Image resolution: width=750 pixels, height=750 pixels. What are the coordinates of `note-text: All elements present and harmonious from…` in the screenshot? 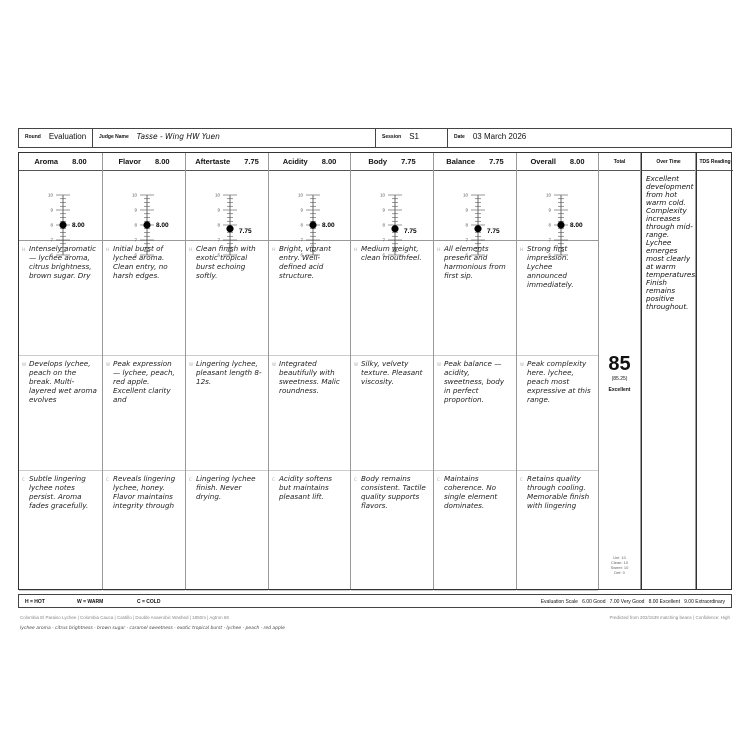 It's located at (475, 262).